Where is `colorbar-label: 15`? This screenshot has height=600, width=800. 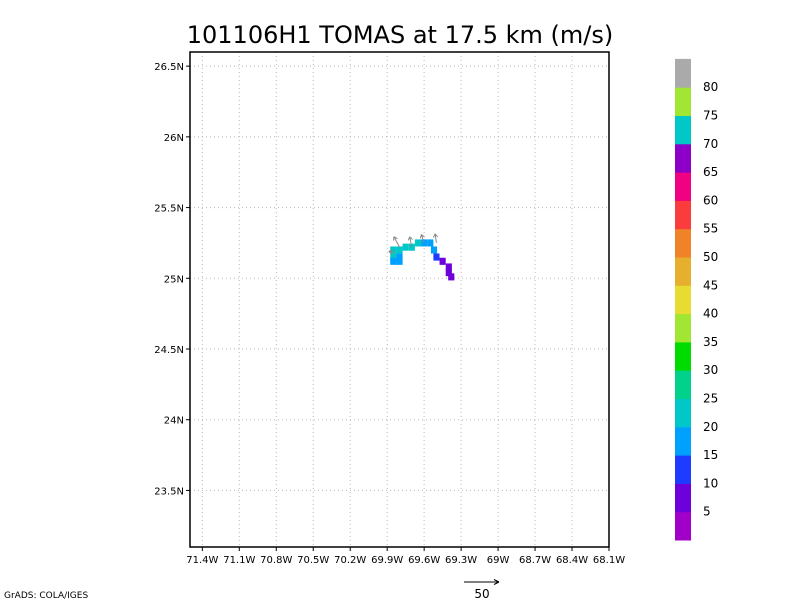
colorbar-label: 15 is located at coordinates (710, 455).